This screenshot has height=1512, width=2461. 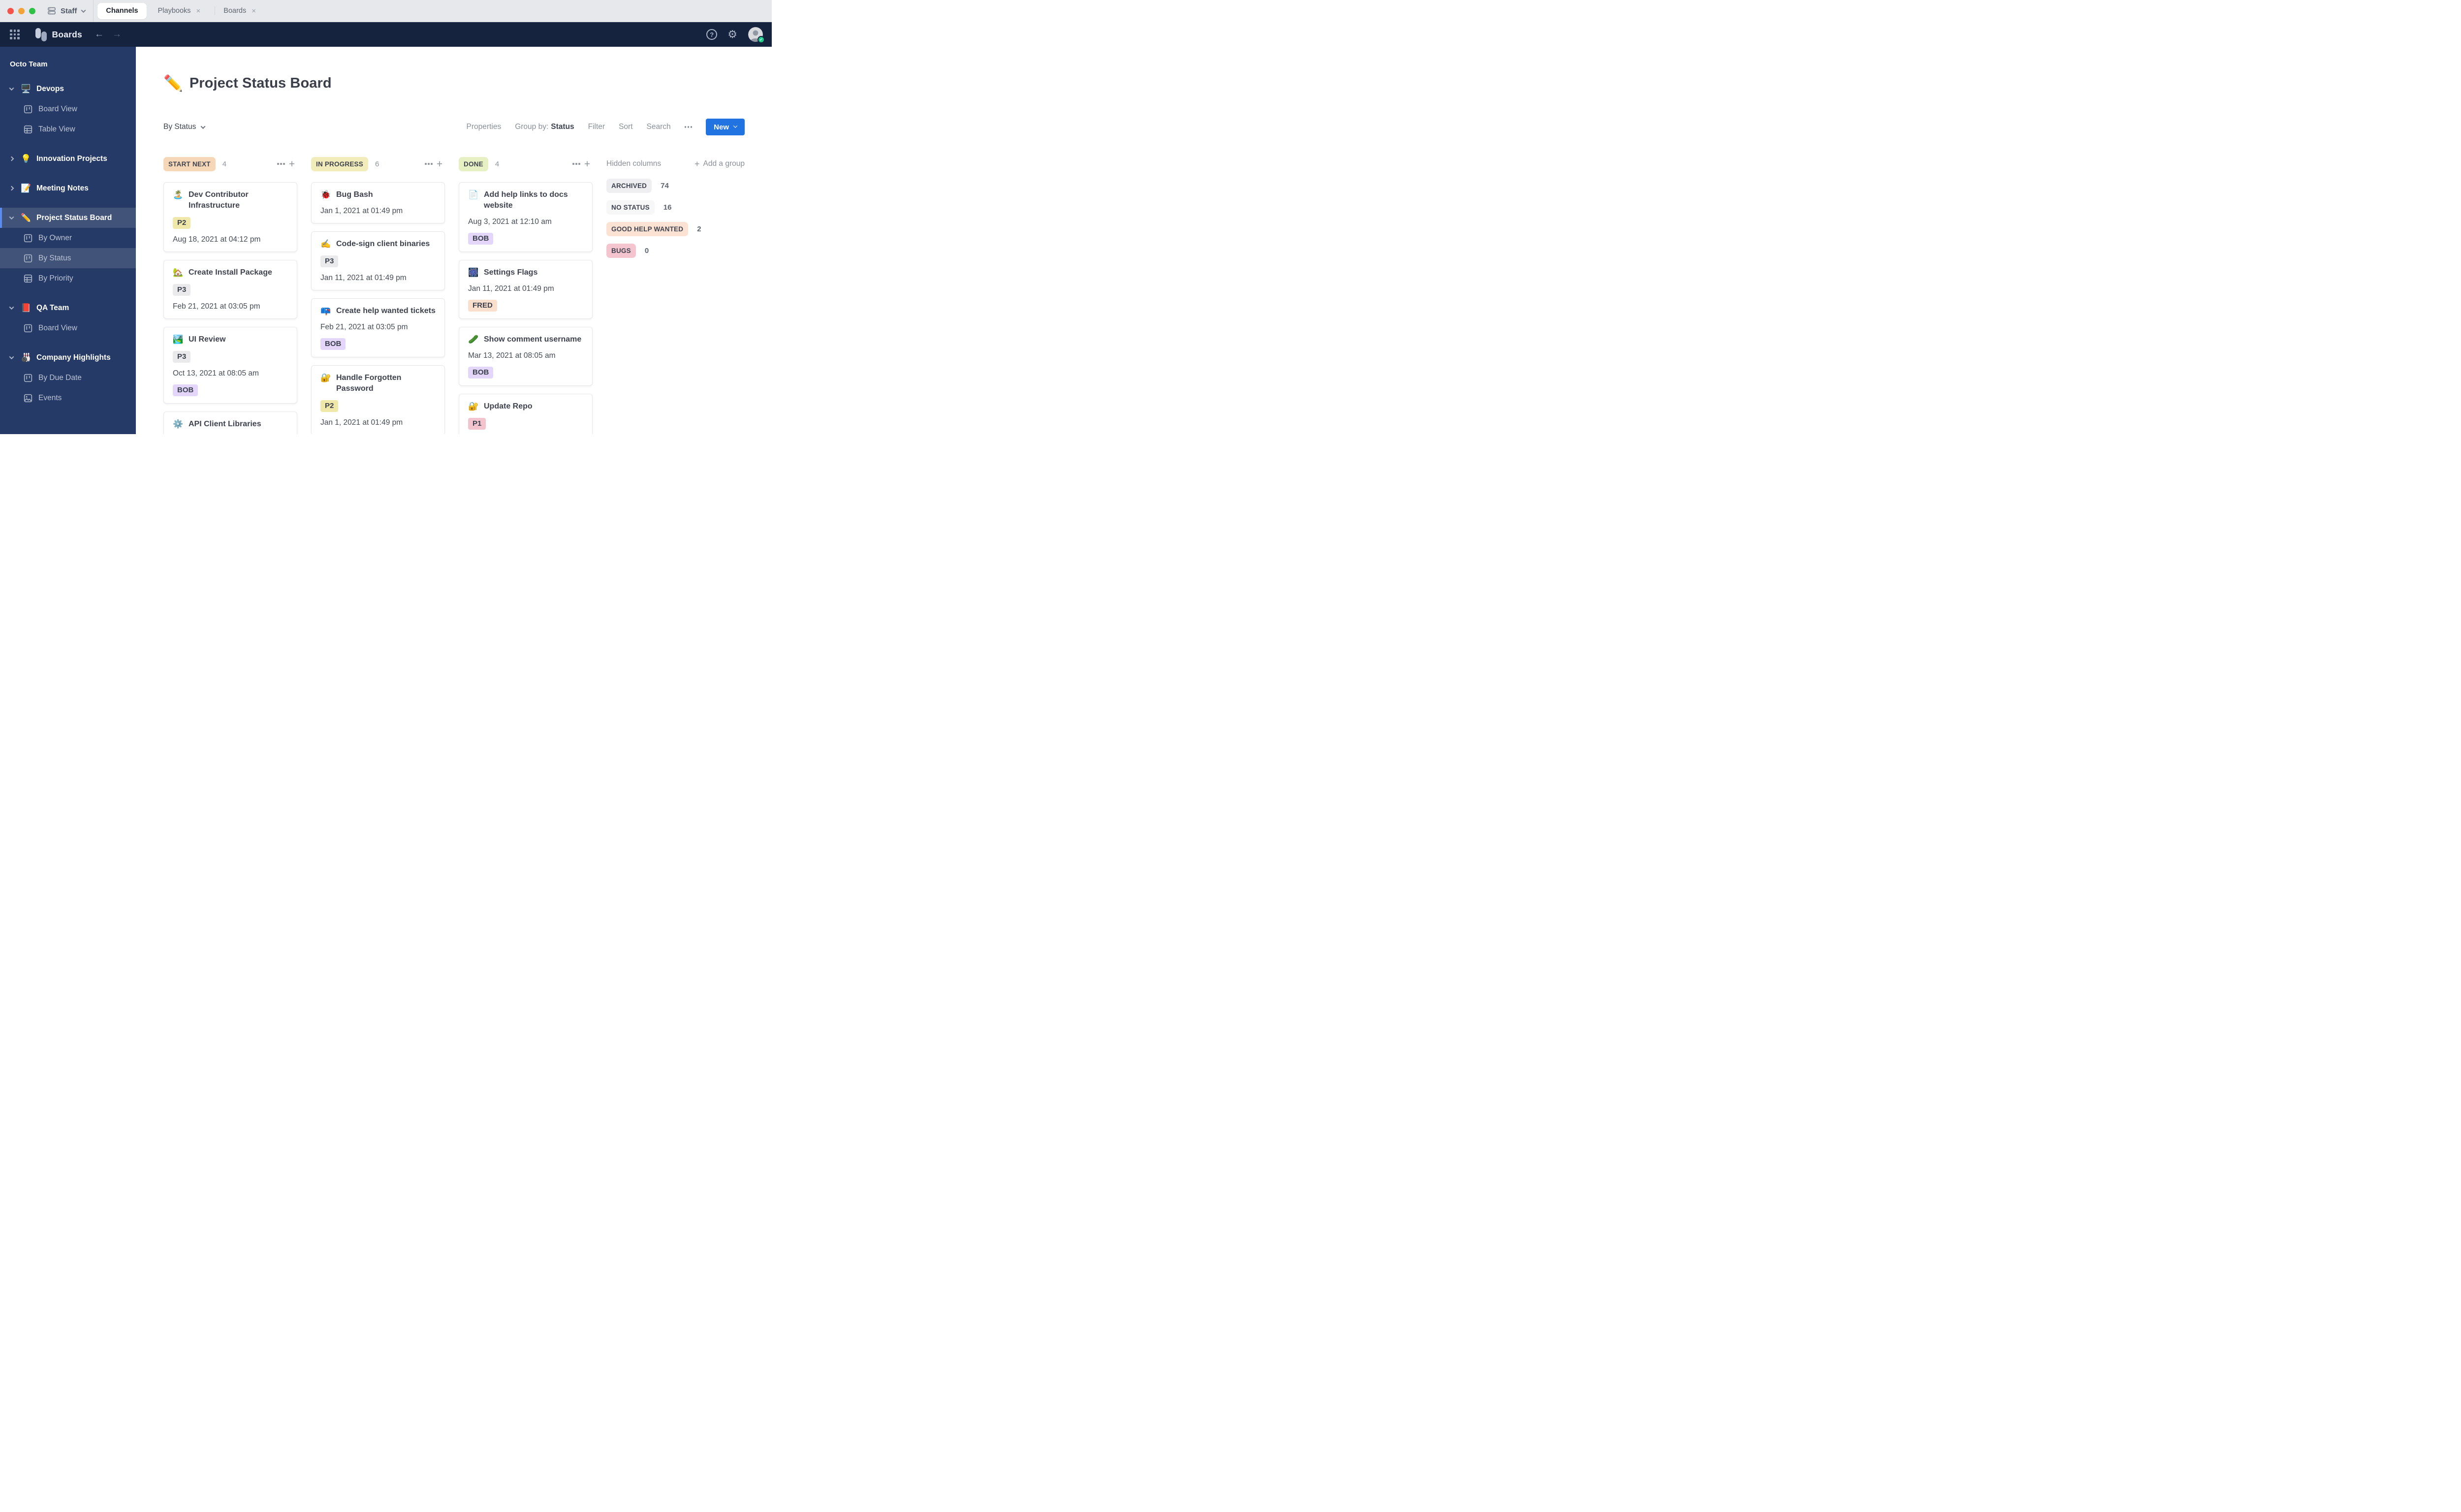 What do you see at coordinates (57, 327) in the screenshot?
I see `sidebar-view-label: Board View` at bounding box center [57, 327].